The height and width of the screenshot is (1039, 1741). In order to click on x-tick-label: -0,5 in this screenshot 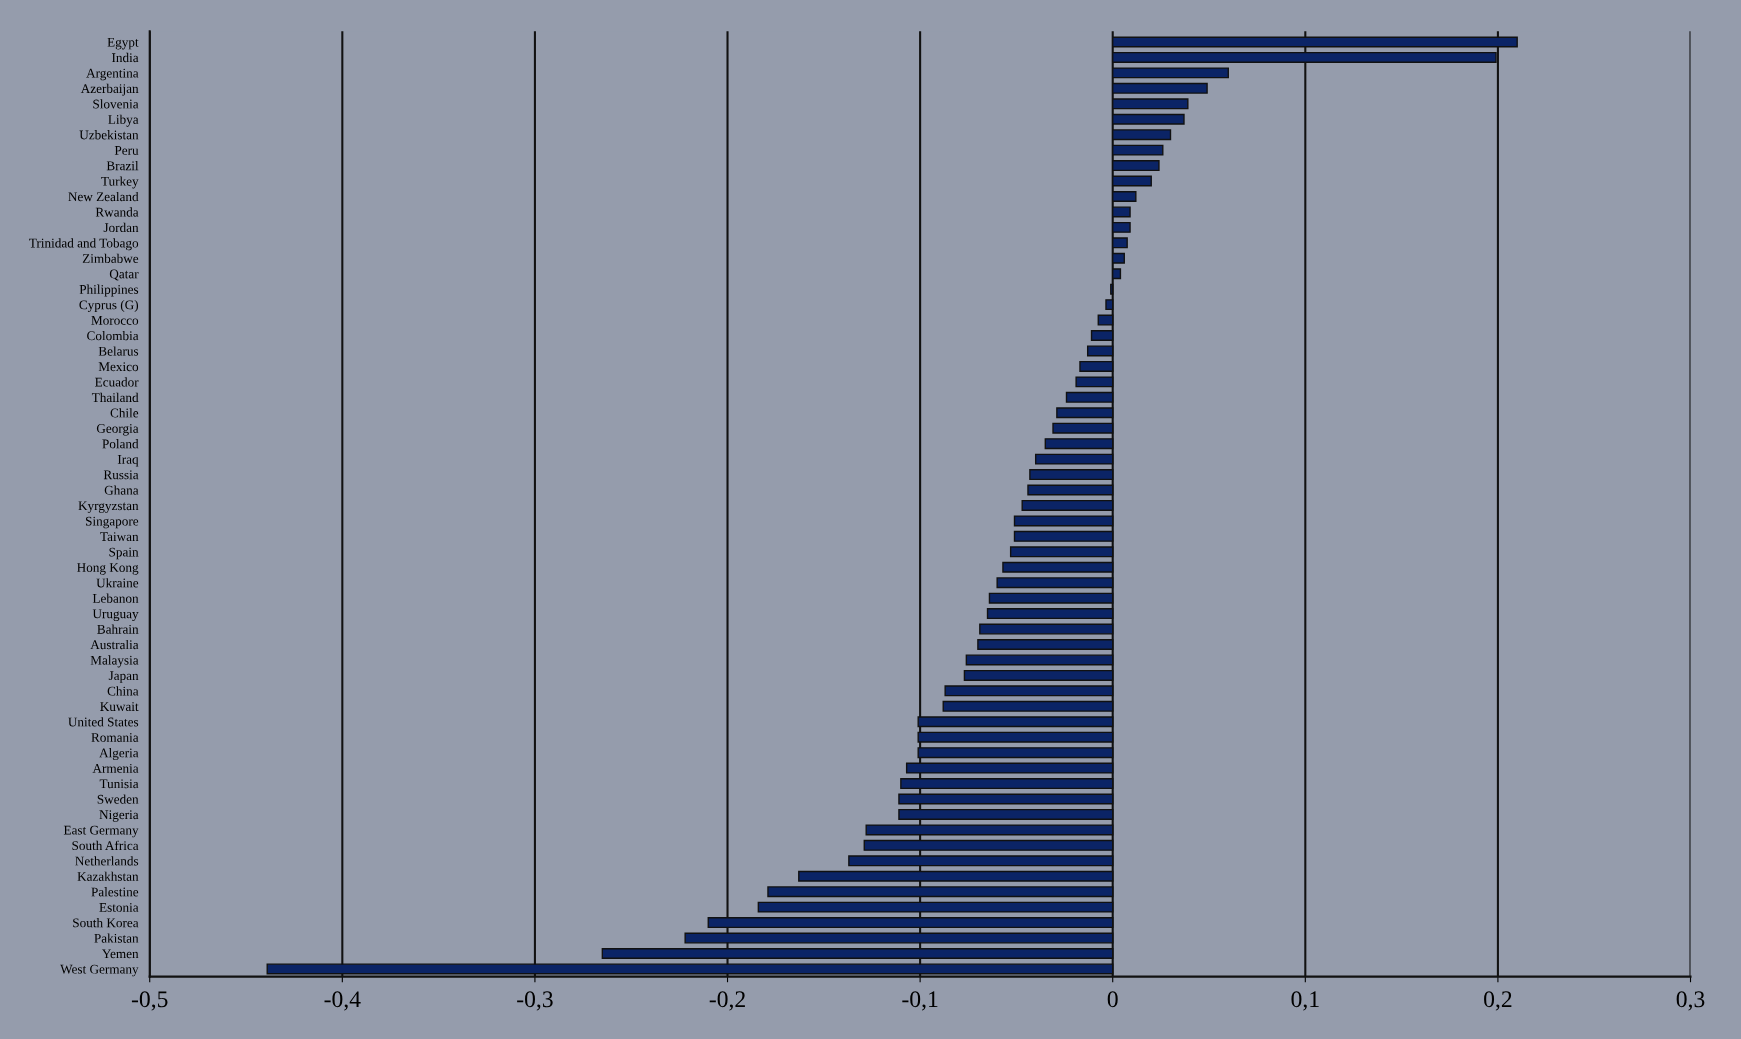, I will do `click(149, 1001)`.